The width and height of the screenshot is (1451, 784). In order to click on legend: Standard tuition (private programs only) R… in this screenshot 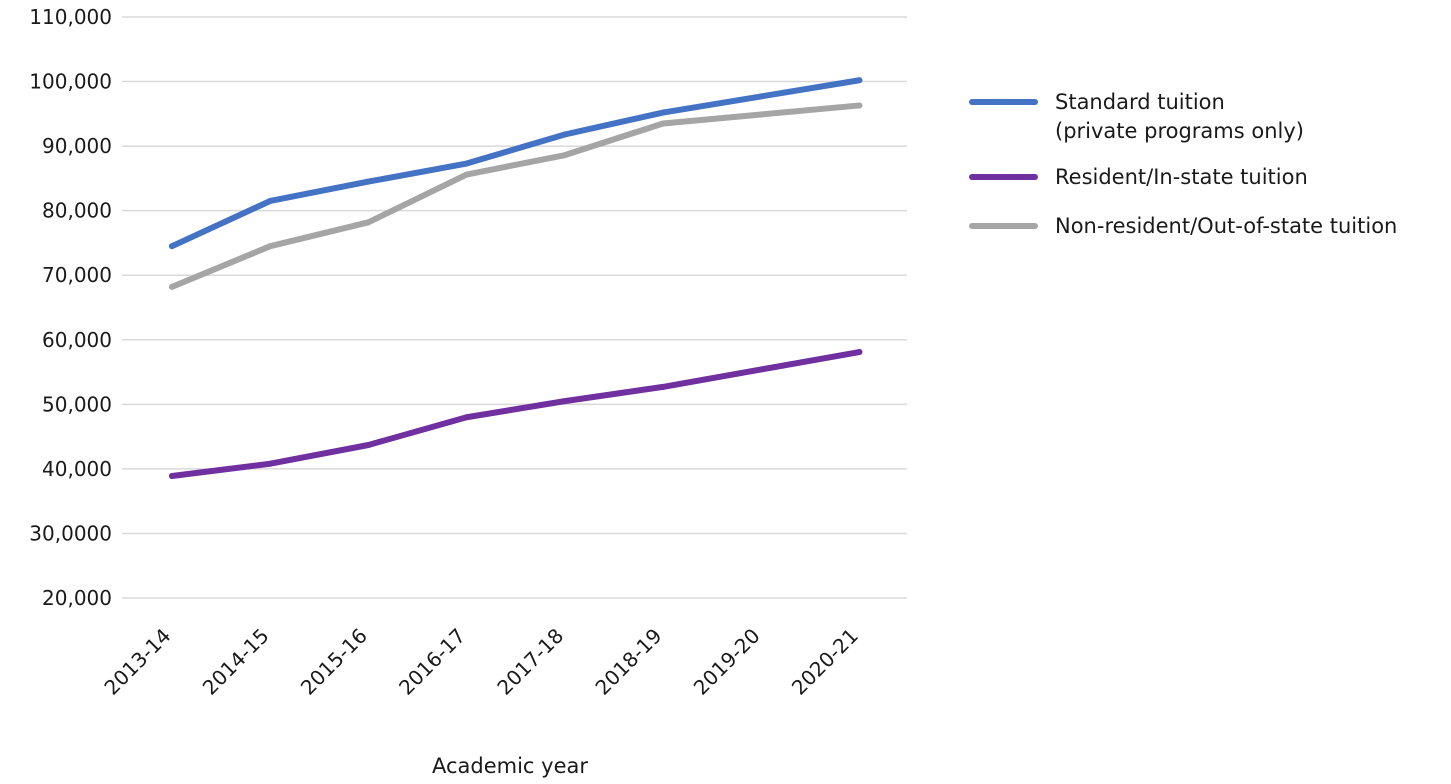, I will do `click(1183, 164)`.